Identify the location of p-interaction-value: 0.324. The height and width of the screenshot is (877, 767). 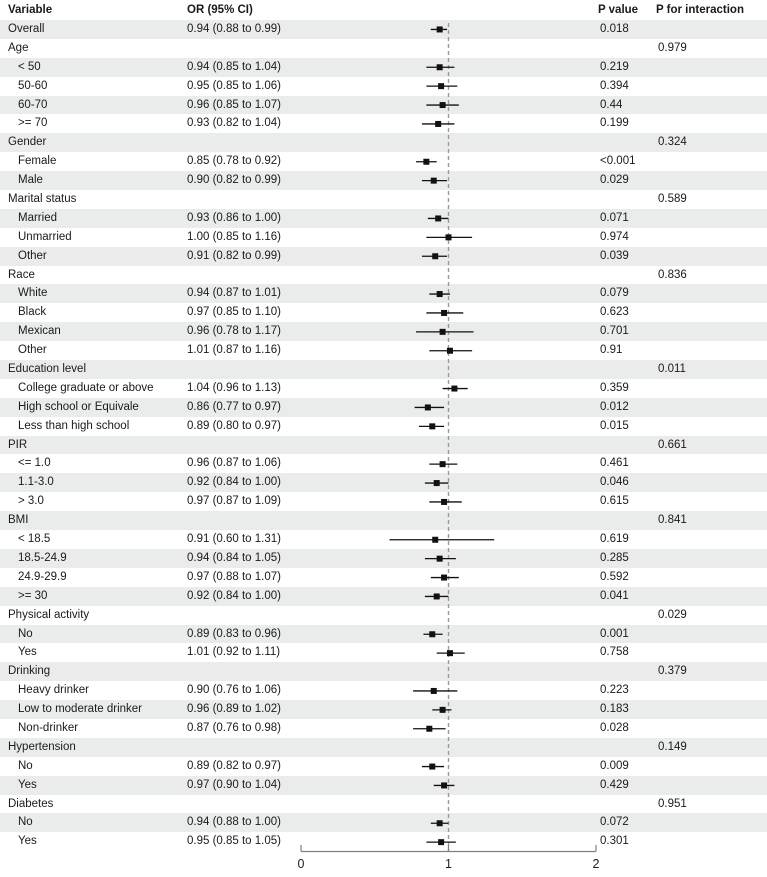
(672, 142).